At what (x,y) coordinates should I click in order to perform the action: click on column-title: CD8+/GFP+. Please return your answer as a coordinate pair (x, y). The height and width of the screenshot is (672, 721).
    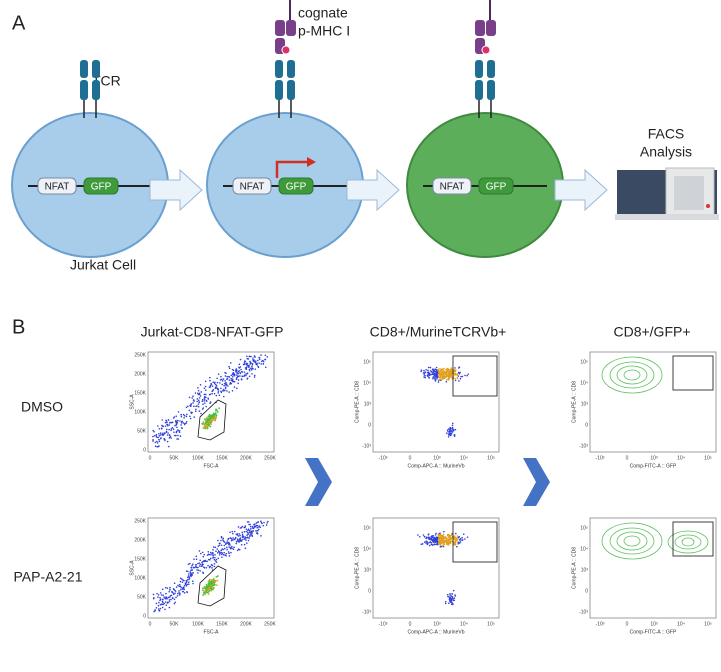
    Looking at the image, I should click on (651, 332).